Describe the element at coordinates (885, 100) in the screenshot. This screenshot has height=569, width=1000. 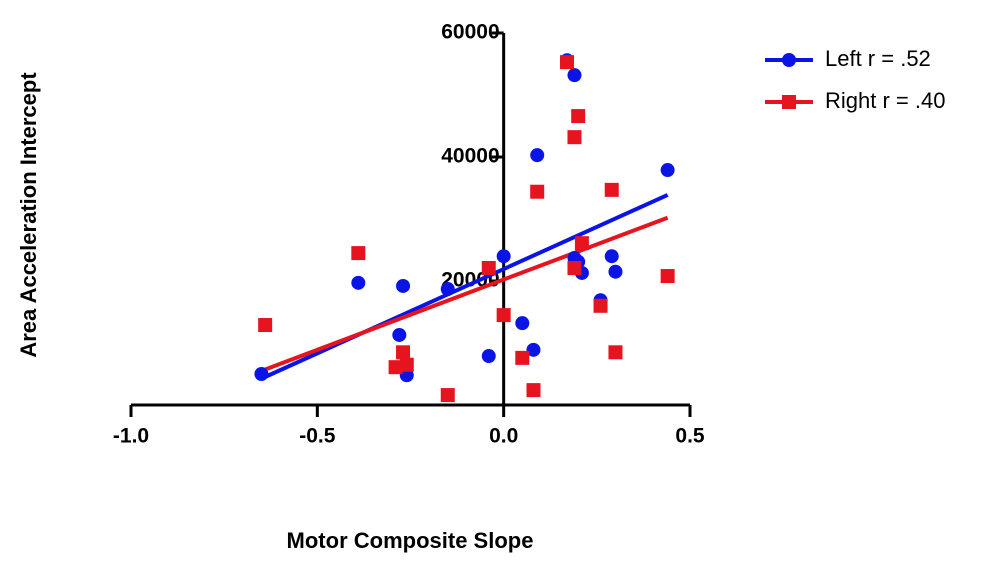
I see `legend-label: Right r = .40` at that location.